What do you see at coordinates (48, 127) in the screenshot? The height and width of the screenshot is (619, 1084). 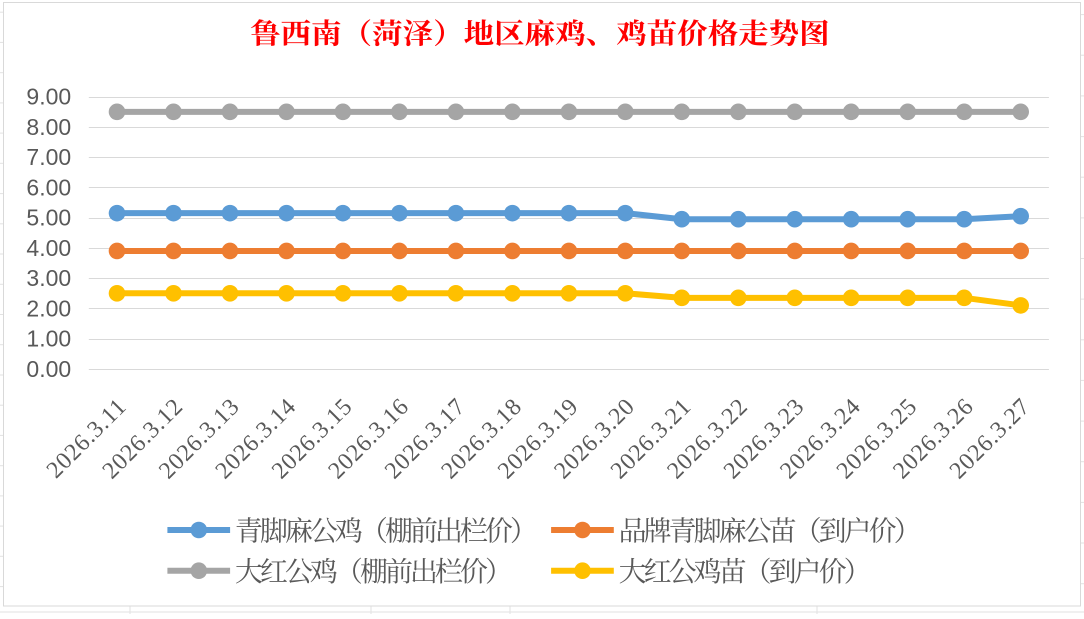 I see `svg-text: 8.00` at bounding box center [48, 127].